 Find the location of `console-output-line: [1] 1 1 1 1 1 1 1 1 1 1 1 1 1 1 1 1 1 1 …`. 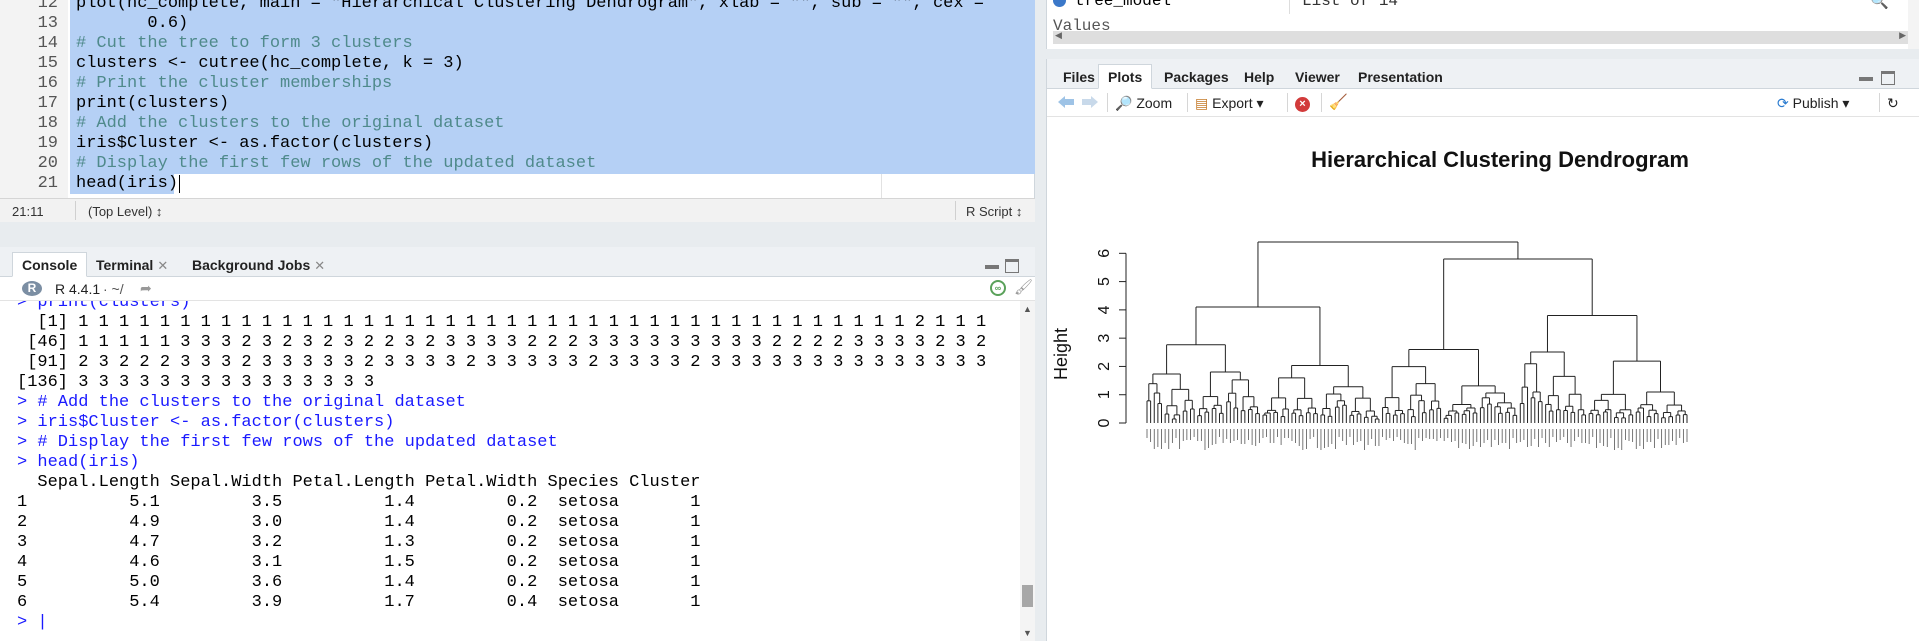

console-output-line: [1] 1 1 1 1 1 1 1 1 1 1 1 1 1 1 1 1 1 1 … is located at coordinates (502, 322).